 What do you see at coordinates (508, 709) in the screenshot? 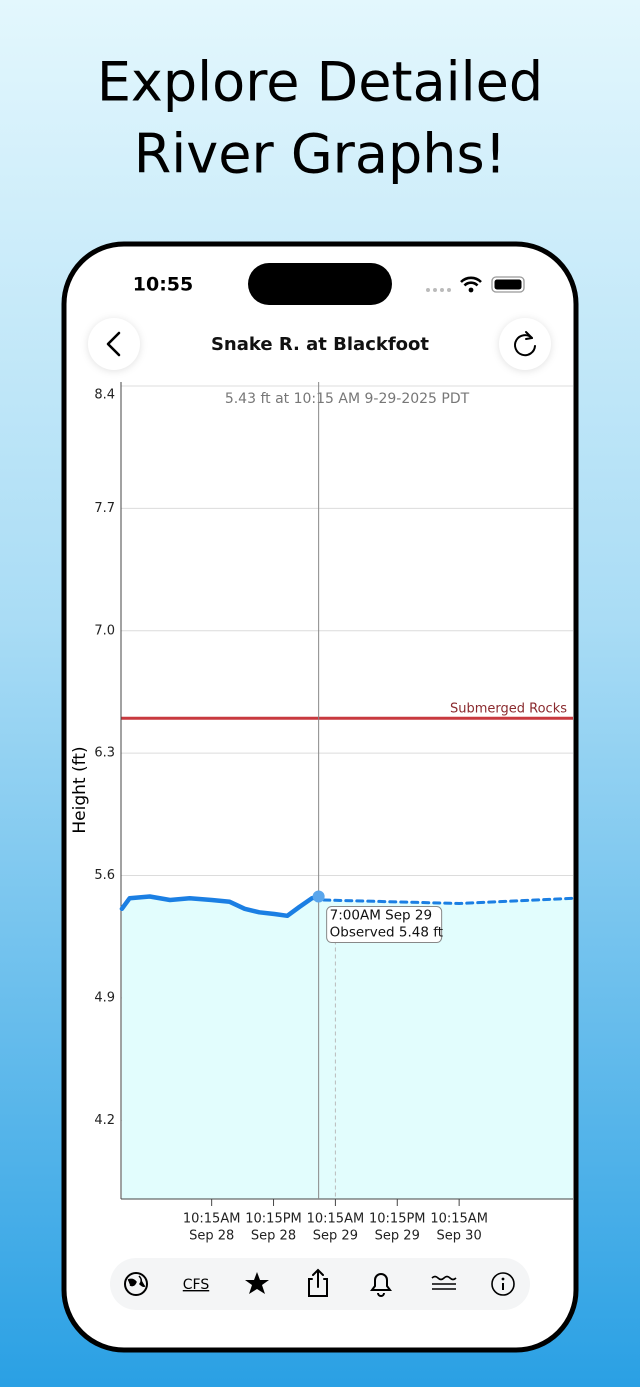
I see `threshold-label: Submerged Rocks` at bounding box center [508, 709].